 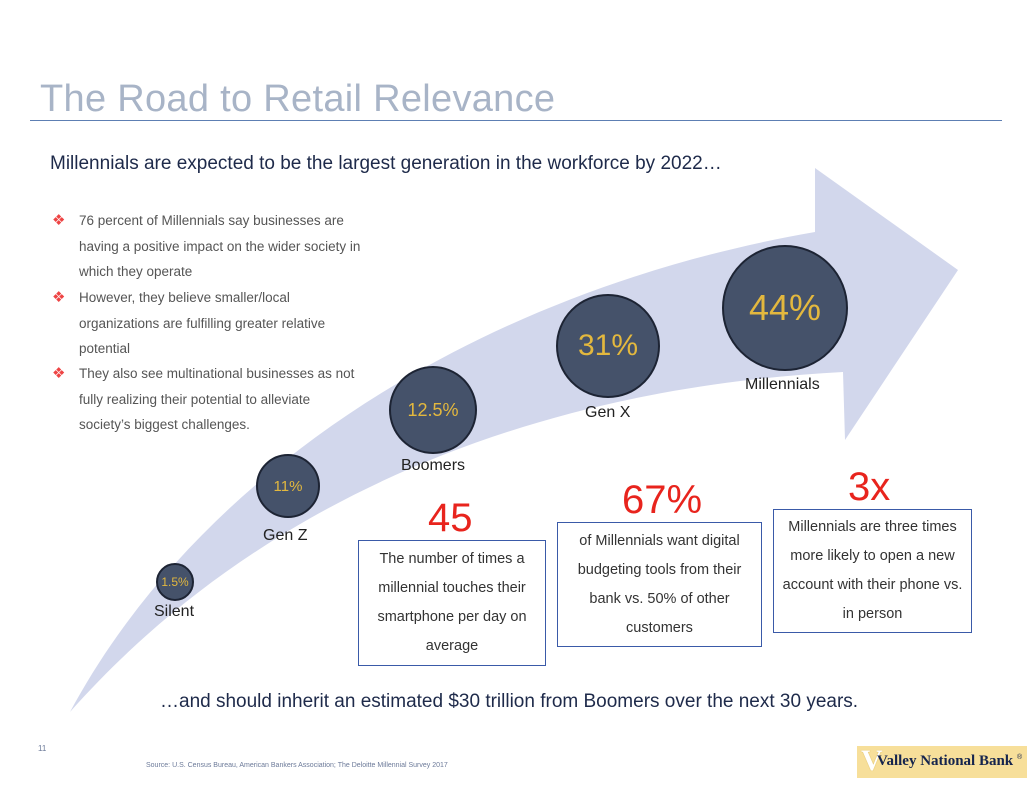 What do you see at coordinates (608, 412) in the screenshot?
I see `label-gen-x: Gen X` at bounding box center [608, 412].